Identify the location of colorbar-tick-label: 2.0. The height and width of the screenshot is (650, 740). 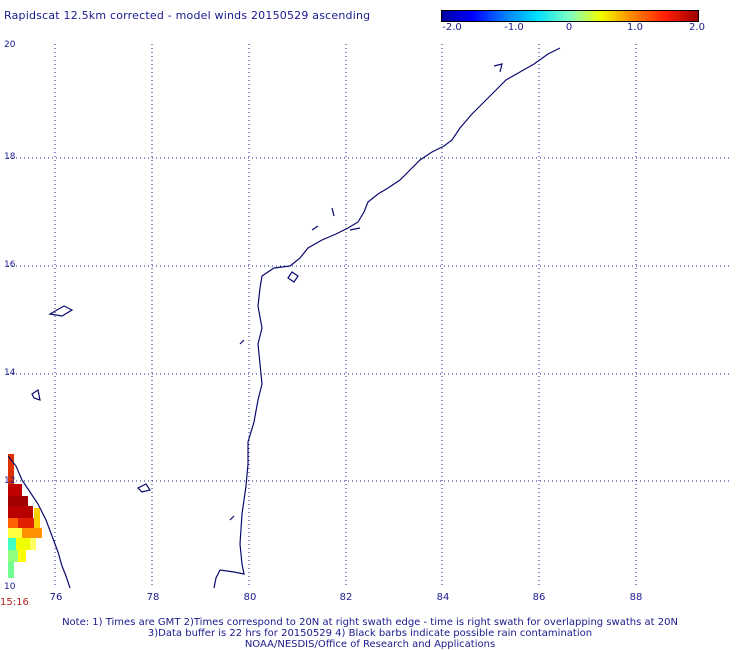
(697, 27).